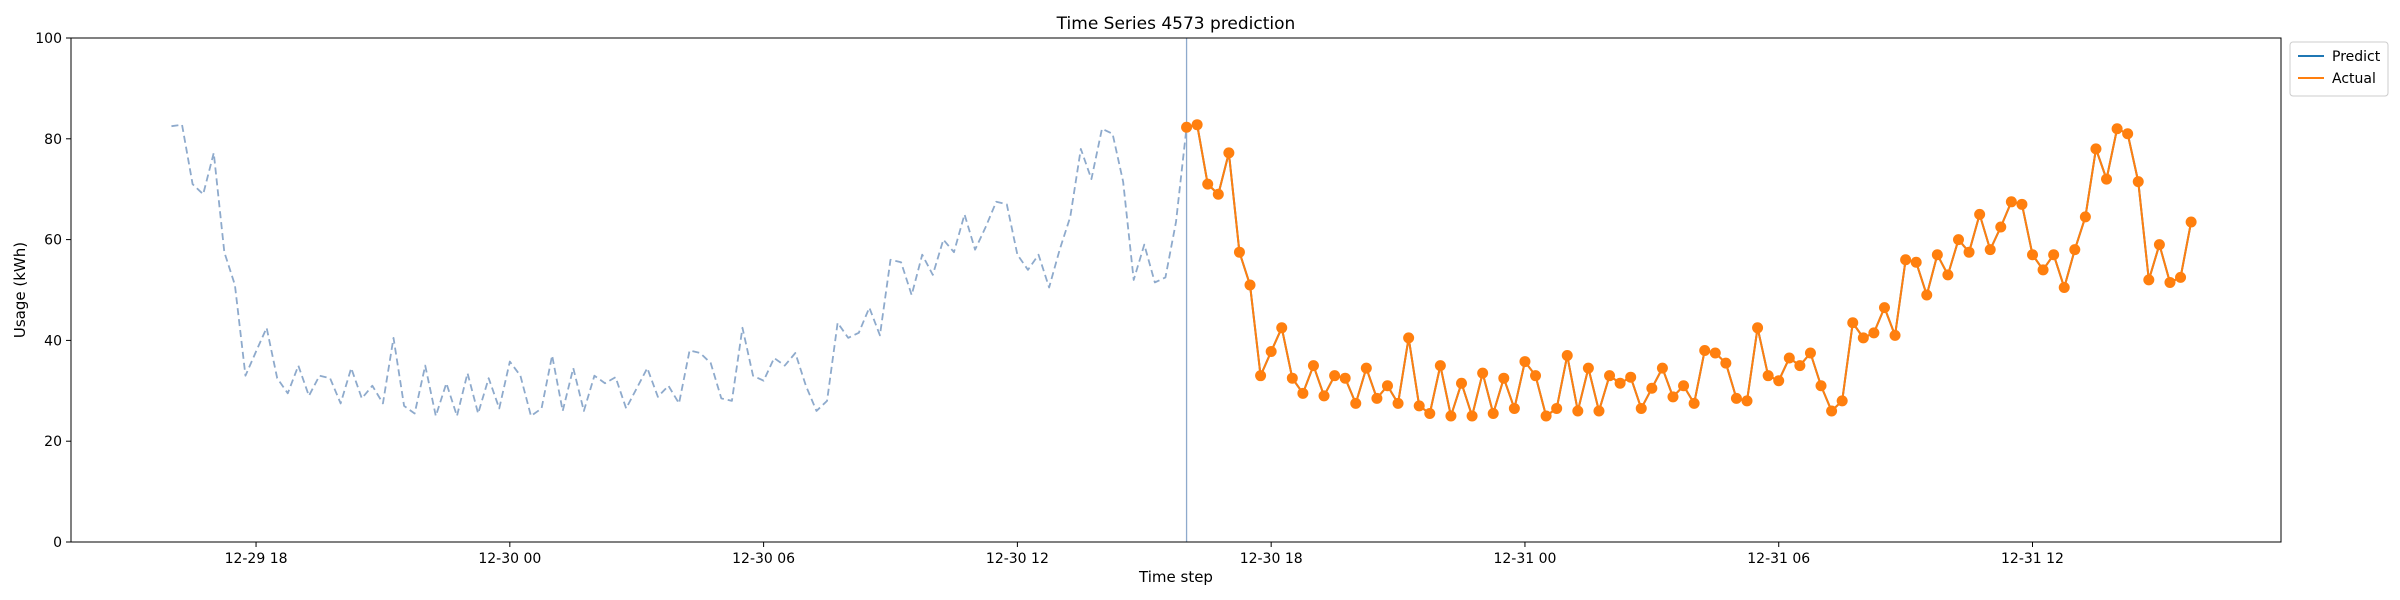 This screenshot has width=2400, height=600. I want to click on y-tick-label: 60, so click(53, 241).